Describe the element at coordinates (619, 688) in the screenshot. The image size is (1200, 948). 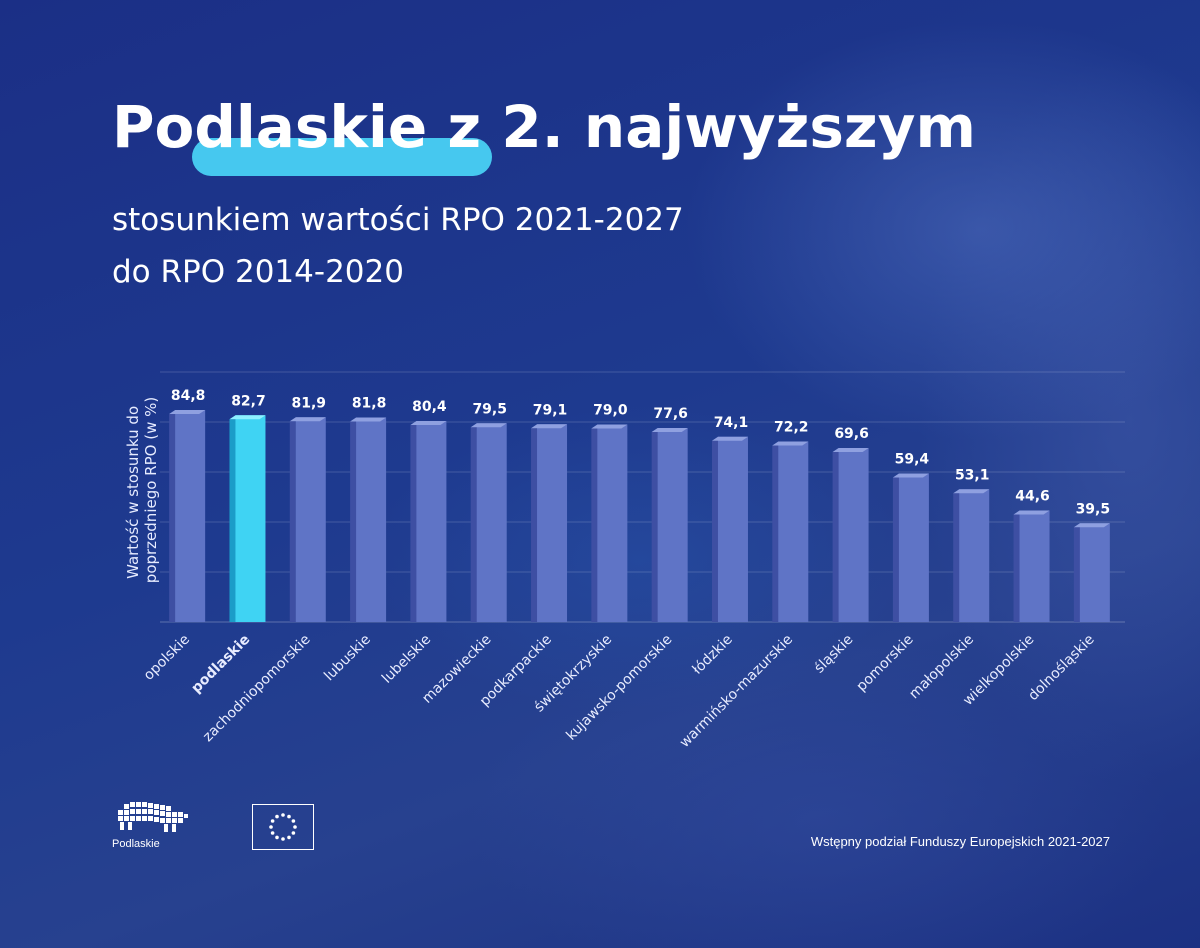
I see `category-label: kujawsko-pomorskie` at that location.